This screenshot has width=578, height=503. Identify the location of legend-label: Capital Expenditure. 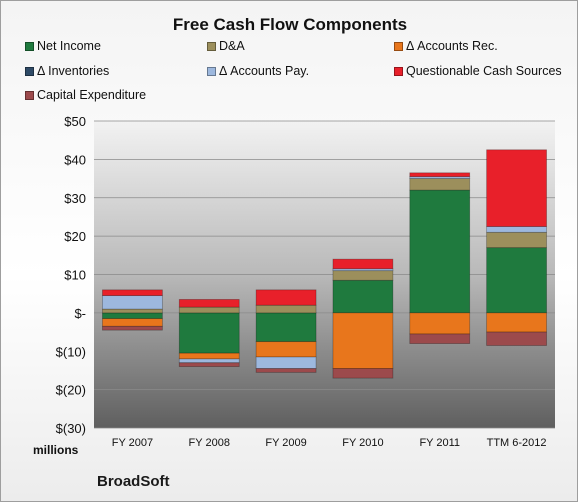
(92, 95).